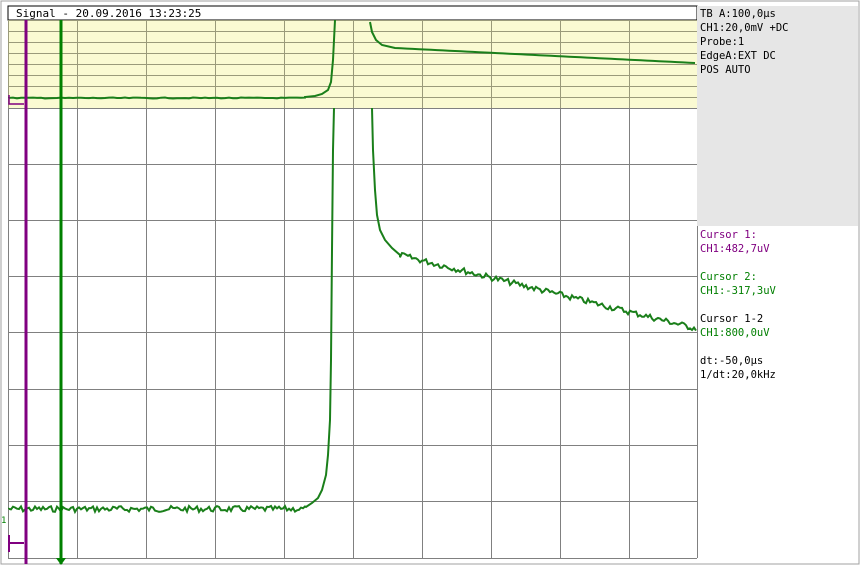 This screenshot has width=860, height=565. What do you see at coordinates (722, 42) in the screenshot?
I see `probe-setting: Probe:1` at bounding box center [722, 42].